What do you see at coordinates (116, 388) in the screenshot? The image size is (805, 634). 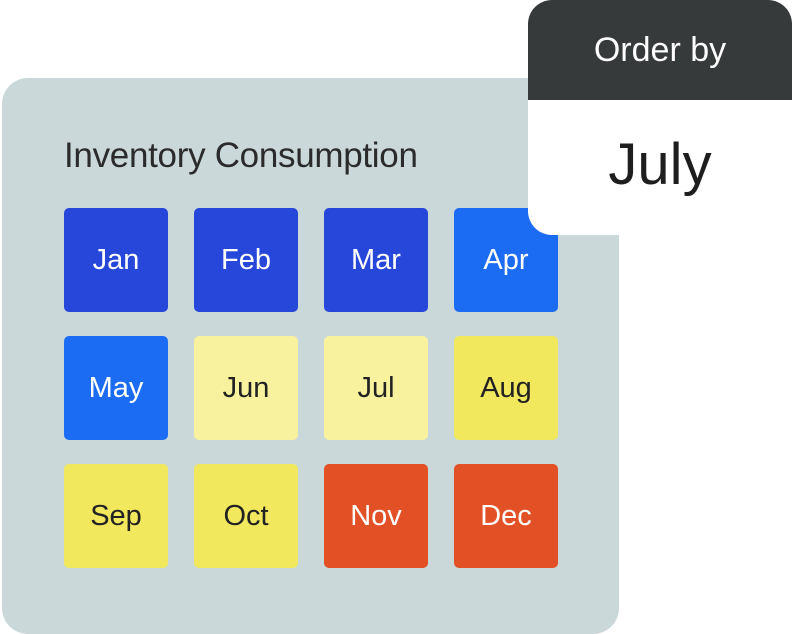 I see `month-tile-may: May` at bounding box center [116, 388].